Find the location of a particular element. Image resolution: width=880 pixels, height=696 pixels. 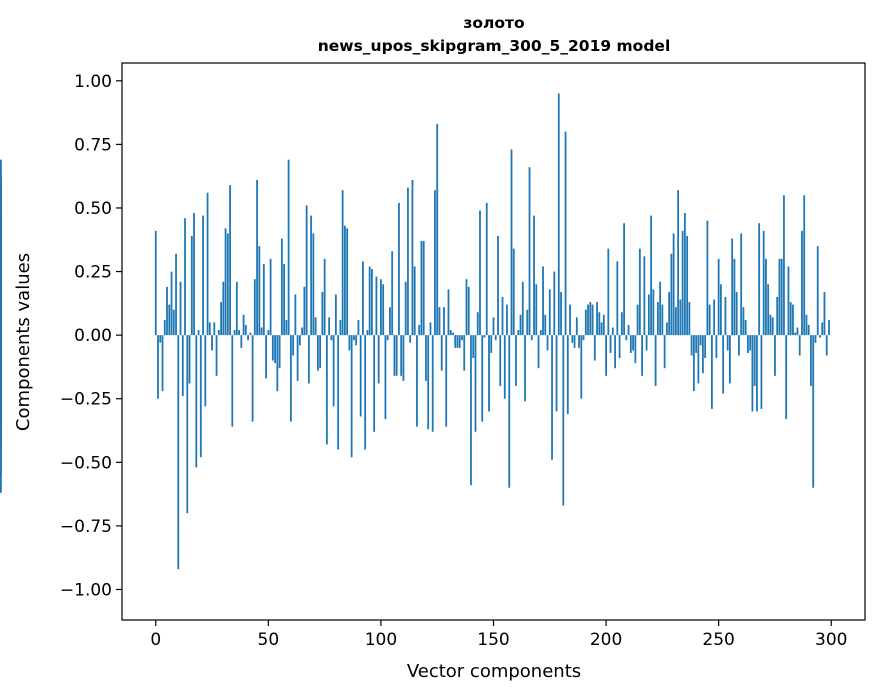

y-axis-ticks: 1.00 0.75 0.50 0.25 0.00 −0.25 −0.50 −0.75 −1.00 is located at coordinates (91, 336).